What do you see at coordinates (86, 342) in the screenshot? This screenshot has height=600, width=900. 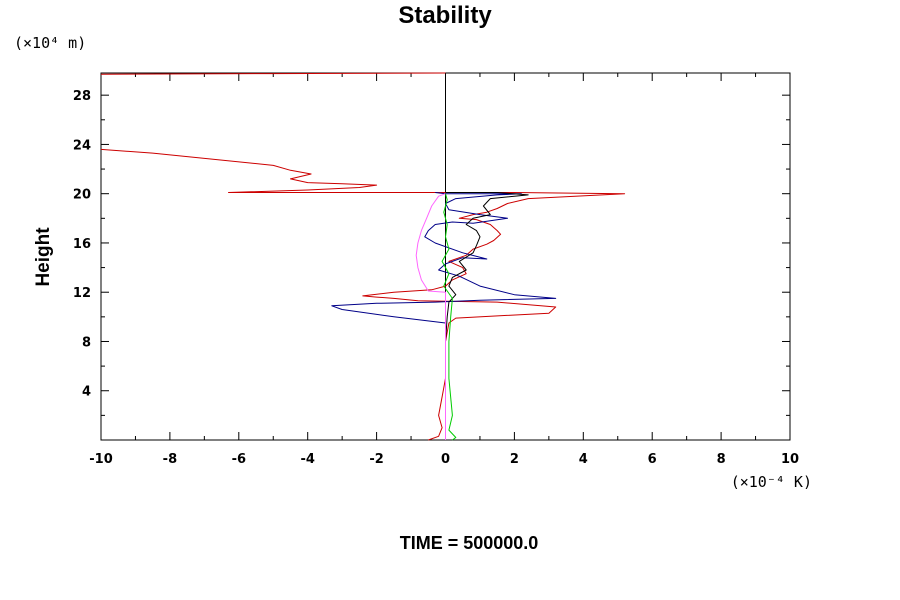 I see `y-tick-label: 8` at bounding box center [86, 342].